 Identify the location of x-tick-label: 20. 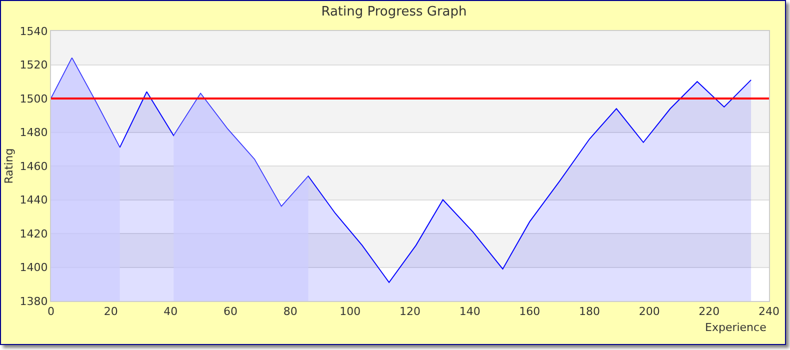
(111, 311).